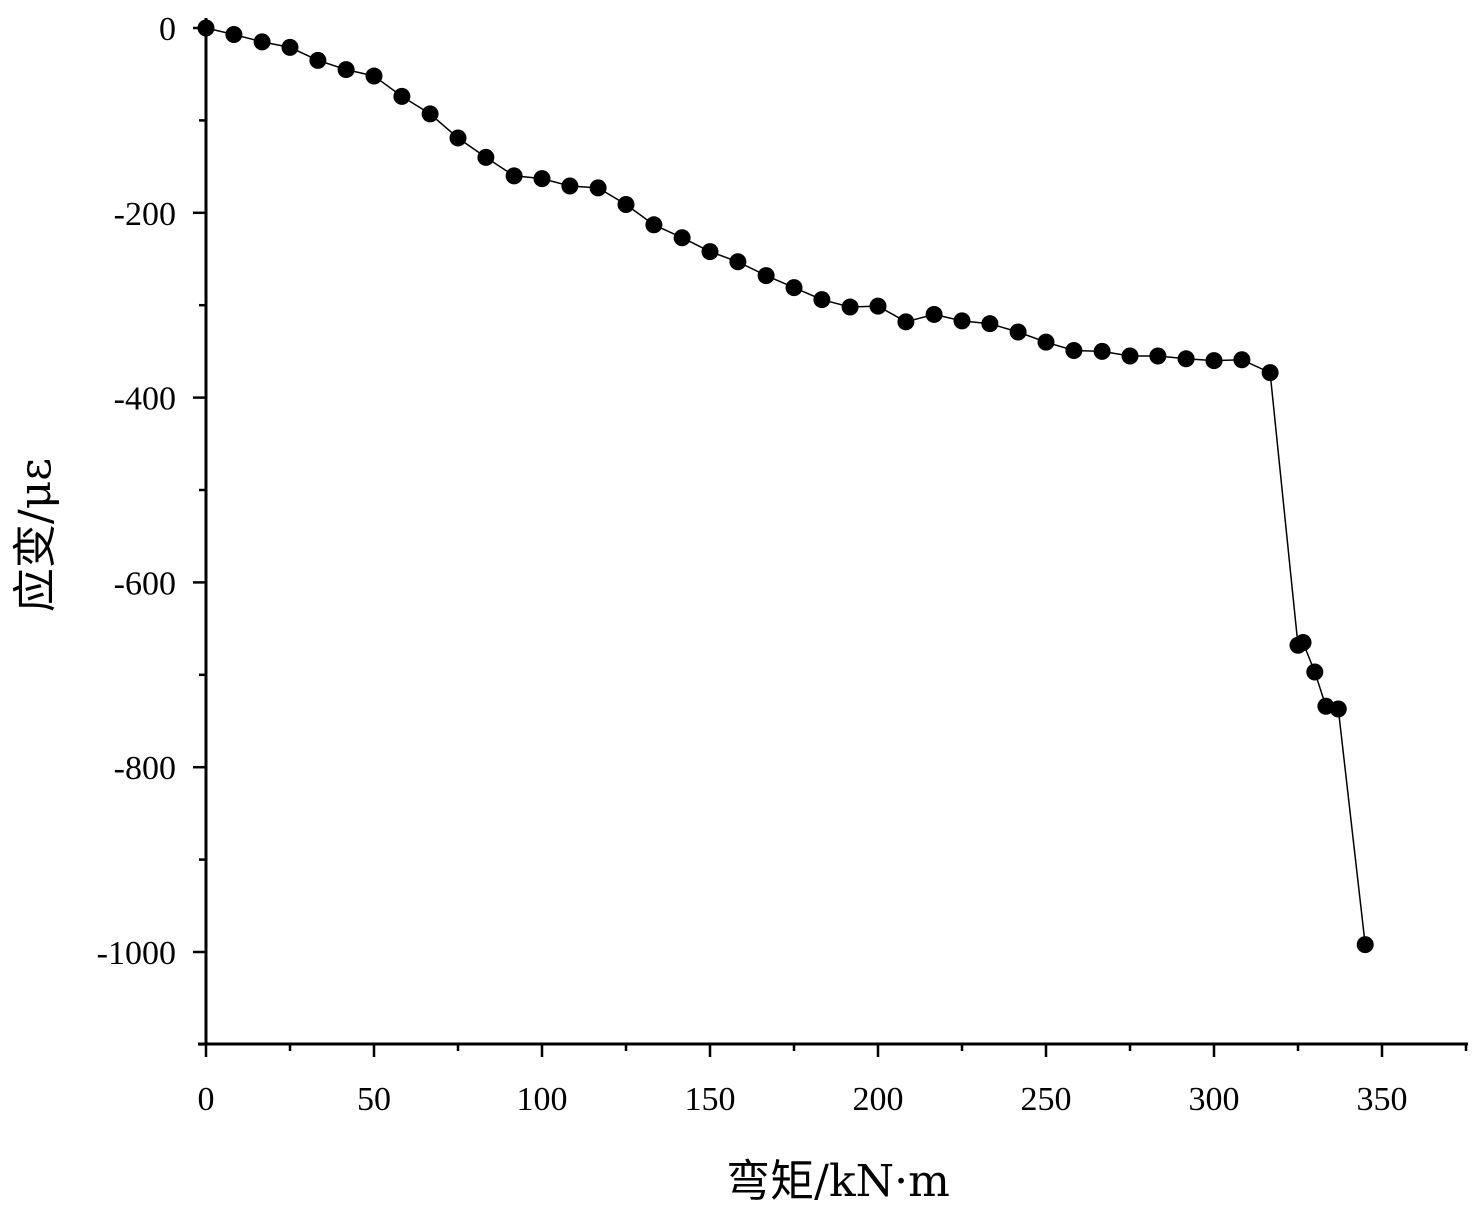 The height and width of the screenshot is (1214, 1476). I want to click on x-tick-label: 350, so click(1382, 1099).